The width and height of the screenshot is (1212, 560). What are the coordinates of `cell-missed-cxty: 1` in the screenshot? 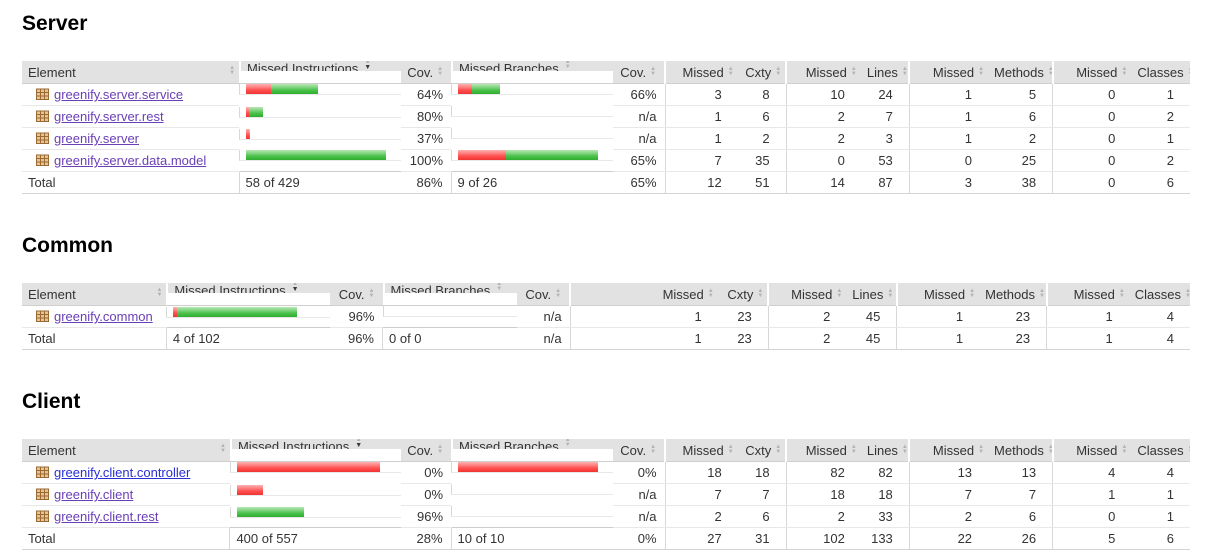 It's located at (701, 138).